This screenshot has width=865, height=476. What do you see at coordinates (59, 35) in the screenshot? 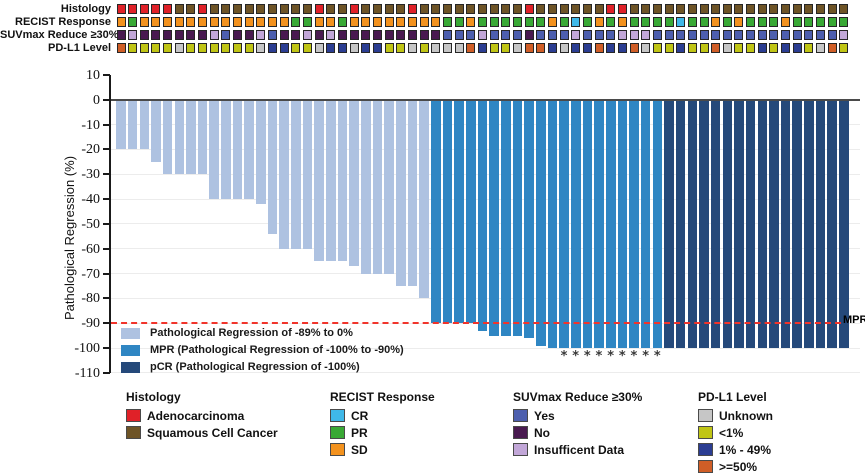
I see `track-label-suvmax: SUVmax Reduce ≥30%` at bounding box center [59, 35].